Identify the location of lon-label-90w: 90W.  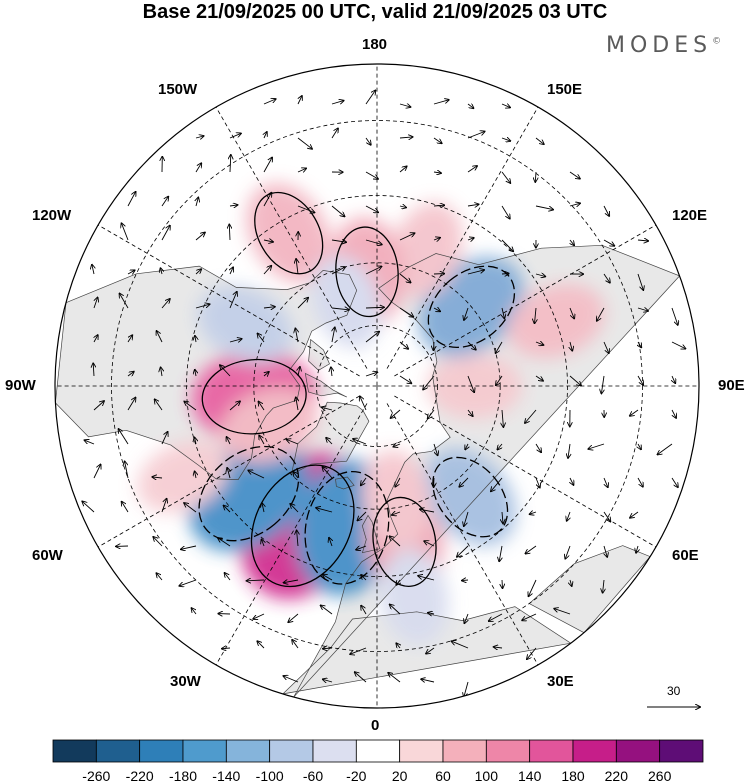
(20, 385).